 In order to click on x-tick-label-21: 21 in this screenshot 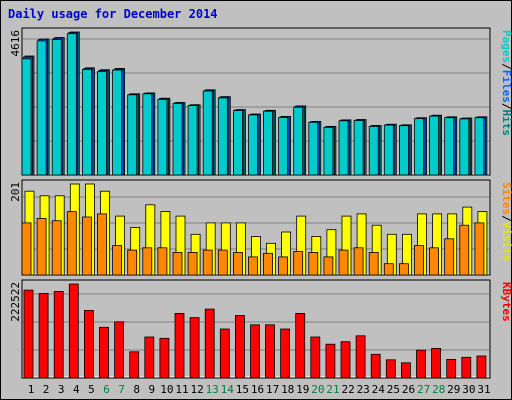, I will do `click(332, 389)`.